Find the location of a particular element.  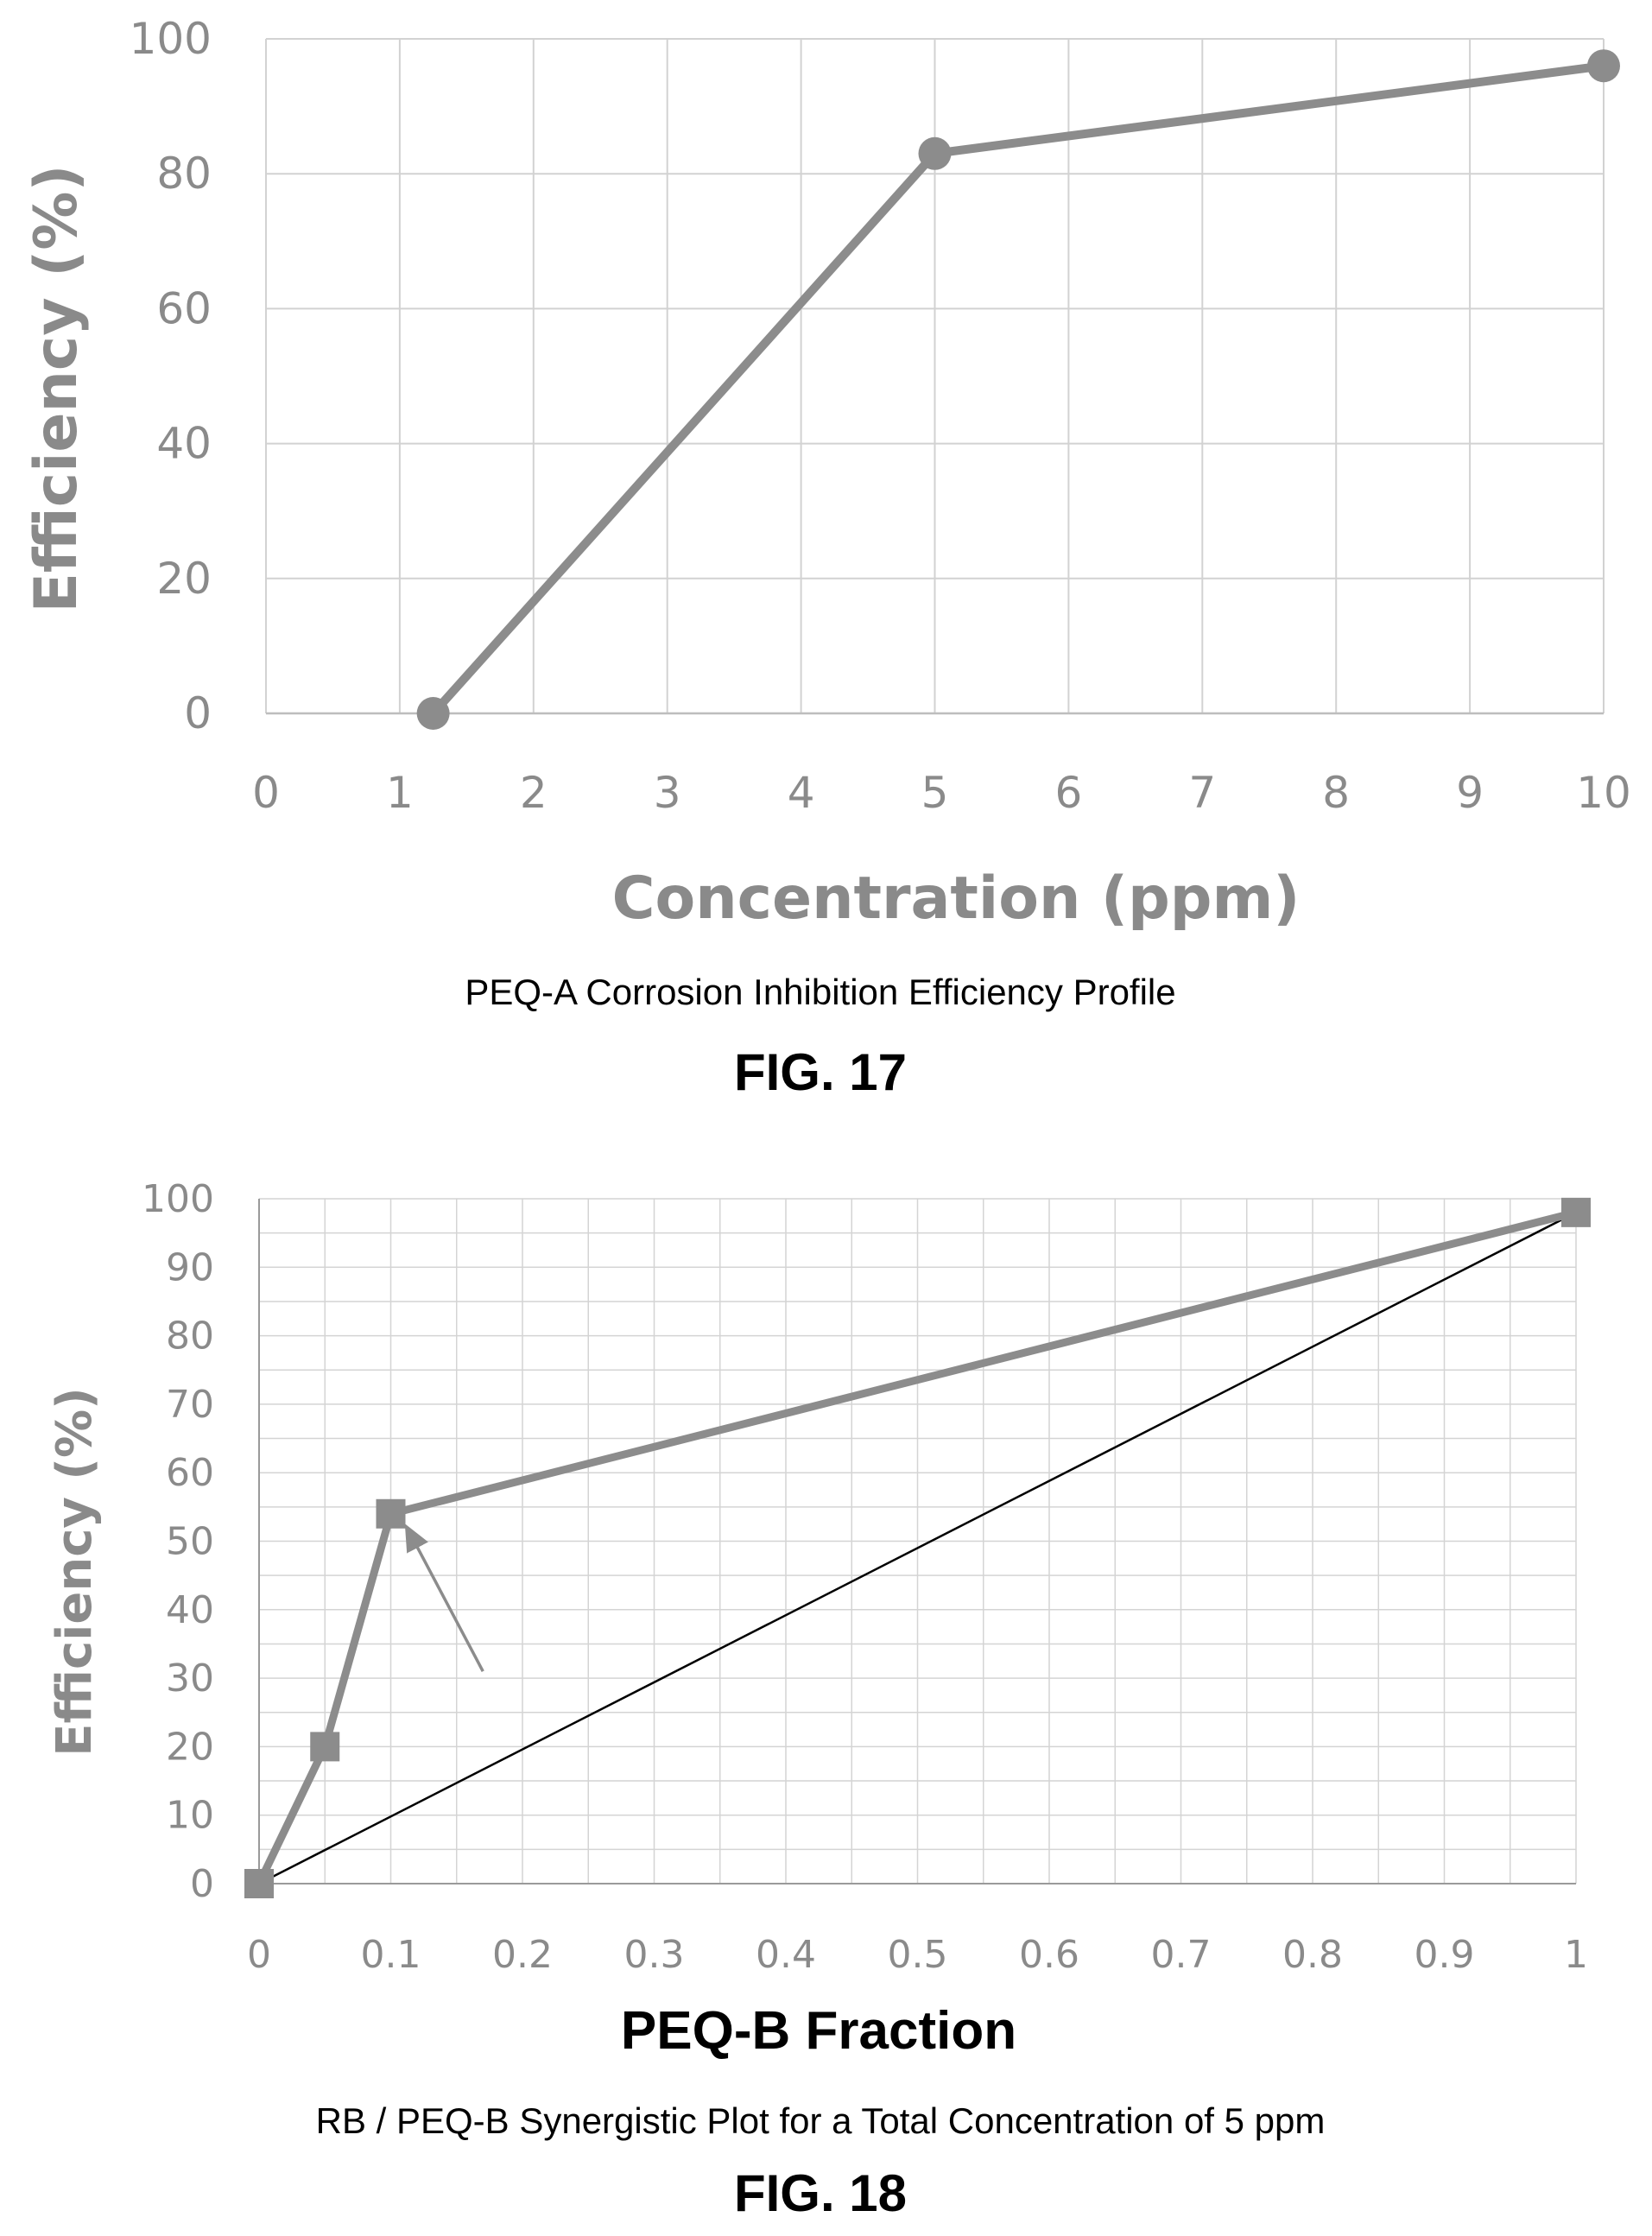

x-tick-label: 0.2 is located at coordinates (522, 1955).